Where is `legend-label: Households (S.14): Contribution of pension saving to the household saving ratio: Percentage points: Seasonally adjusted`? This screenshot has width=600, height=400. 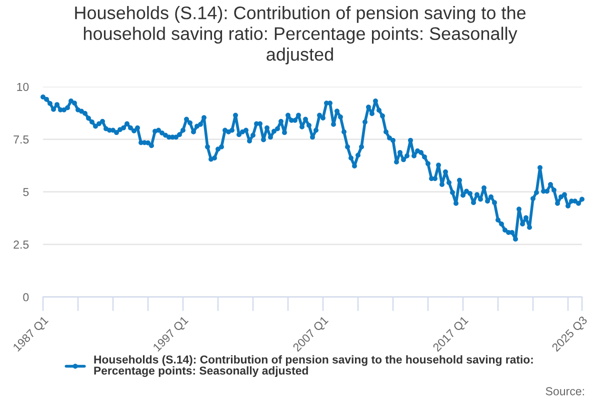
legend-label: Households (S.14): Contribution of pension saving to the household saving ratio: Percentage points: Seasonally adjusted is located at coordinates (313, 366).